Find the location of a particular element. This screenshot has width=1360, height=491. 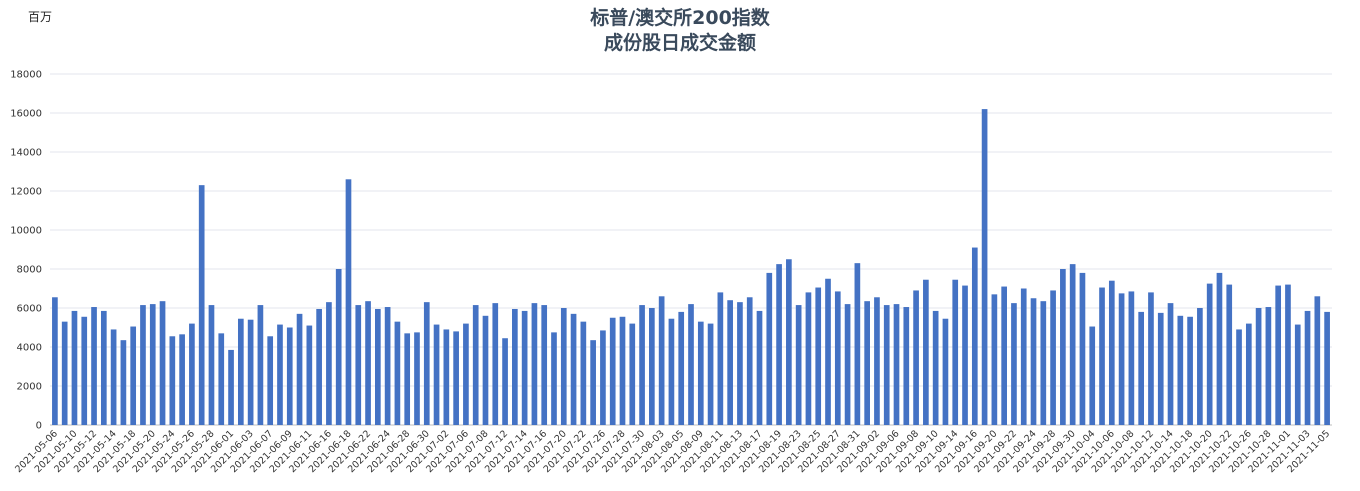

y-tick-label: 12000 is located at coordinates (26, 192).